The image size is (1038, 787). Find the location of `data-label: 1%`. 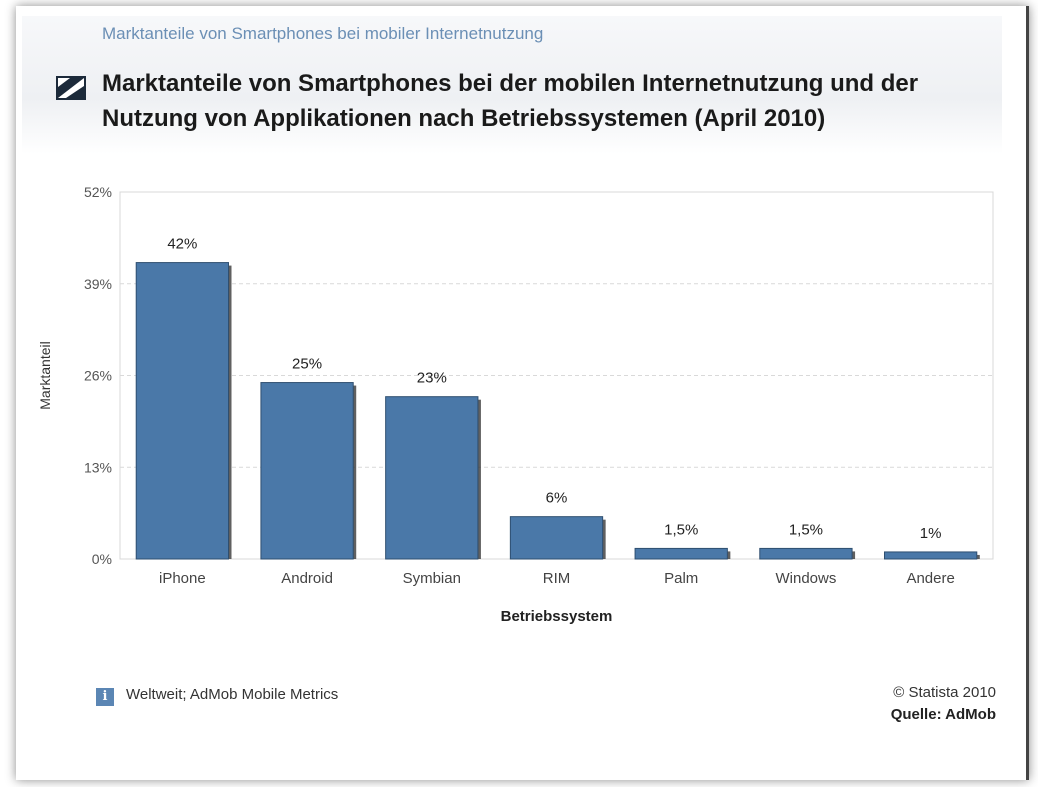

data-label: 1% is located at coordinates (931, 533).